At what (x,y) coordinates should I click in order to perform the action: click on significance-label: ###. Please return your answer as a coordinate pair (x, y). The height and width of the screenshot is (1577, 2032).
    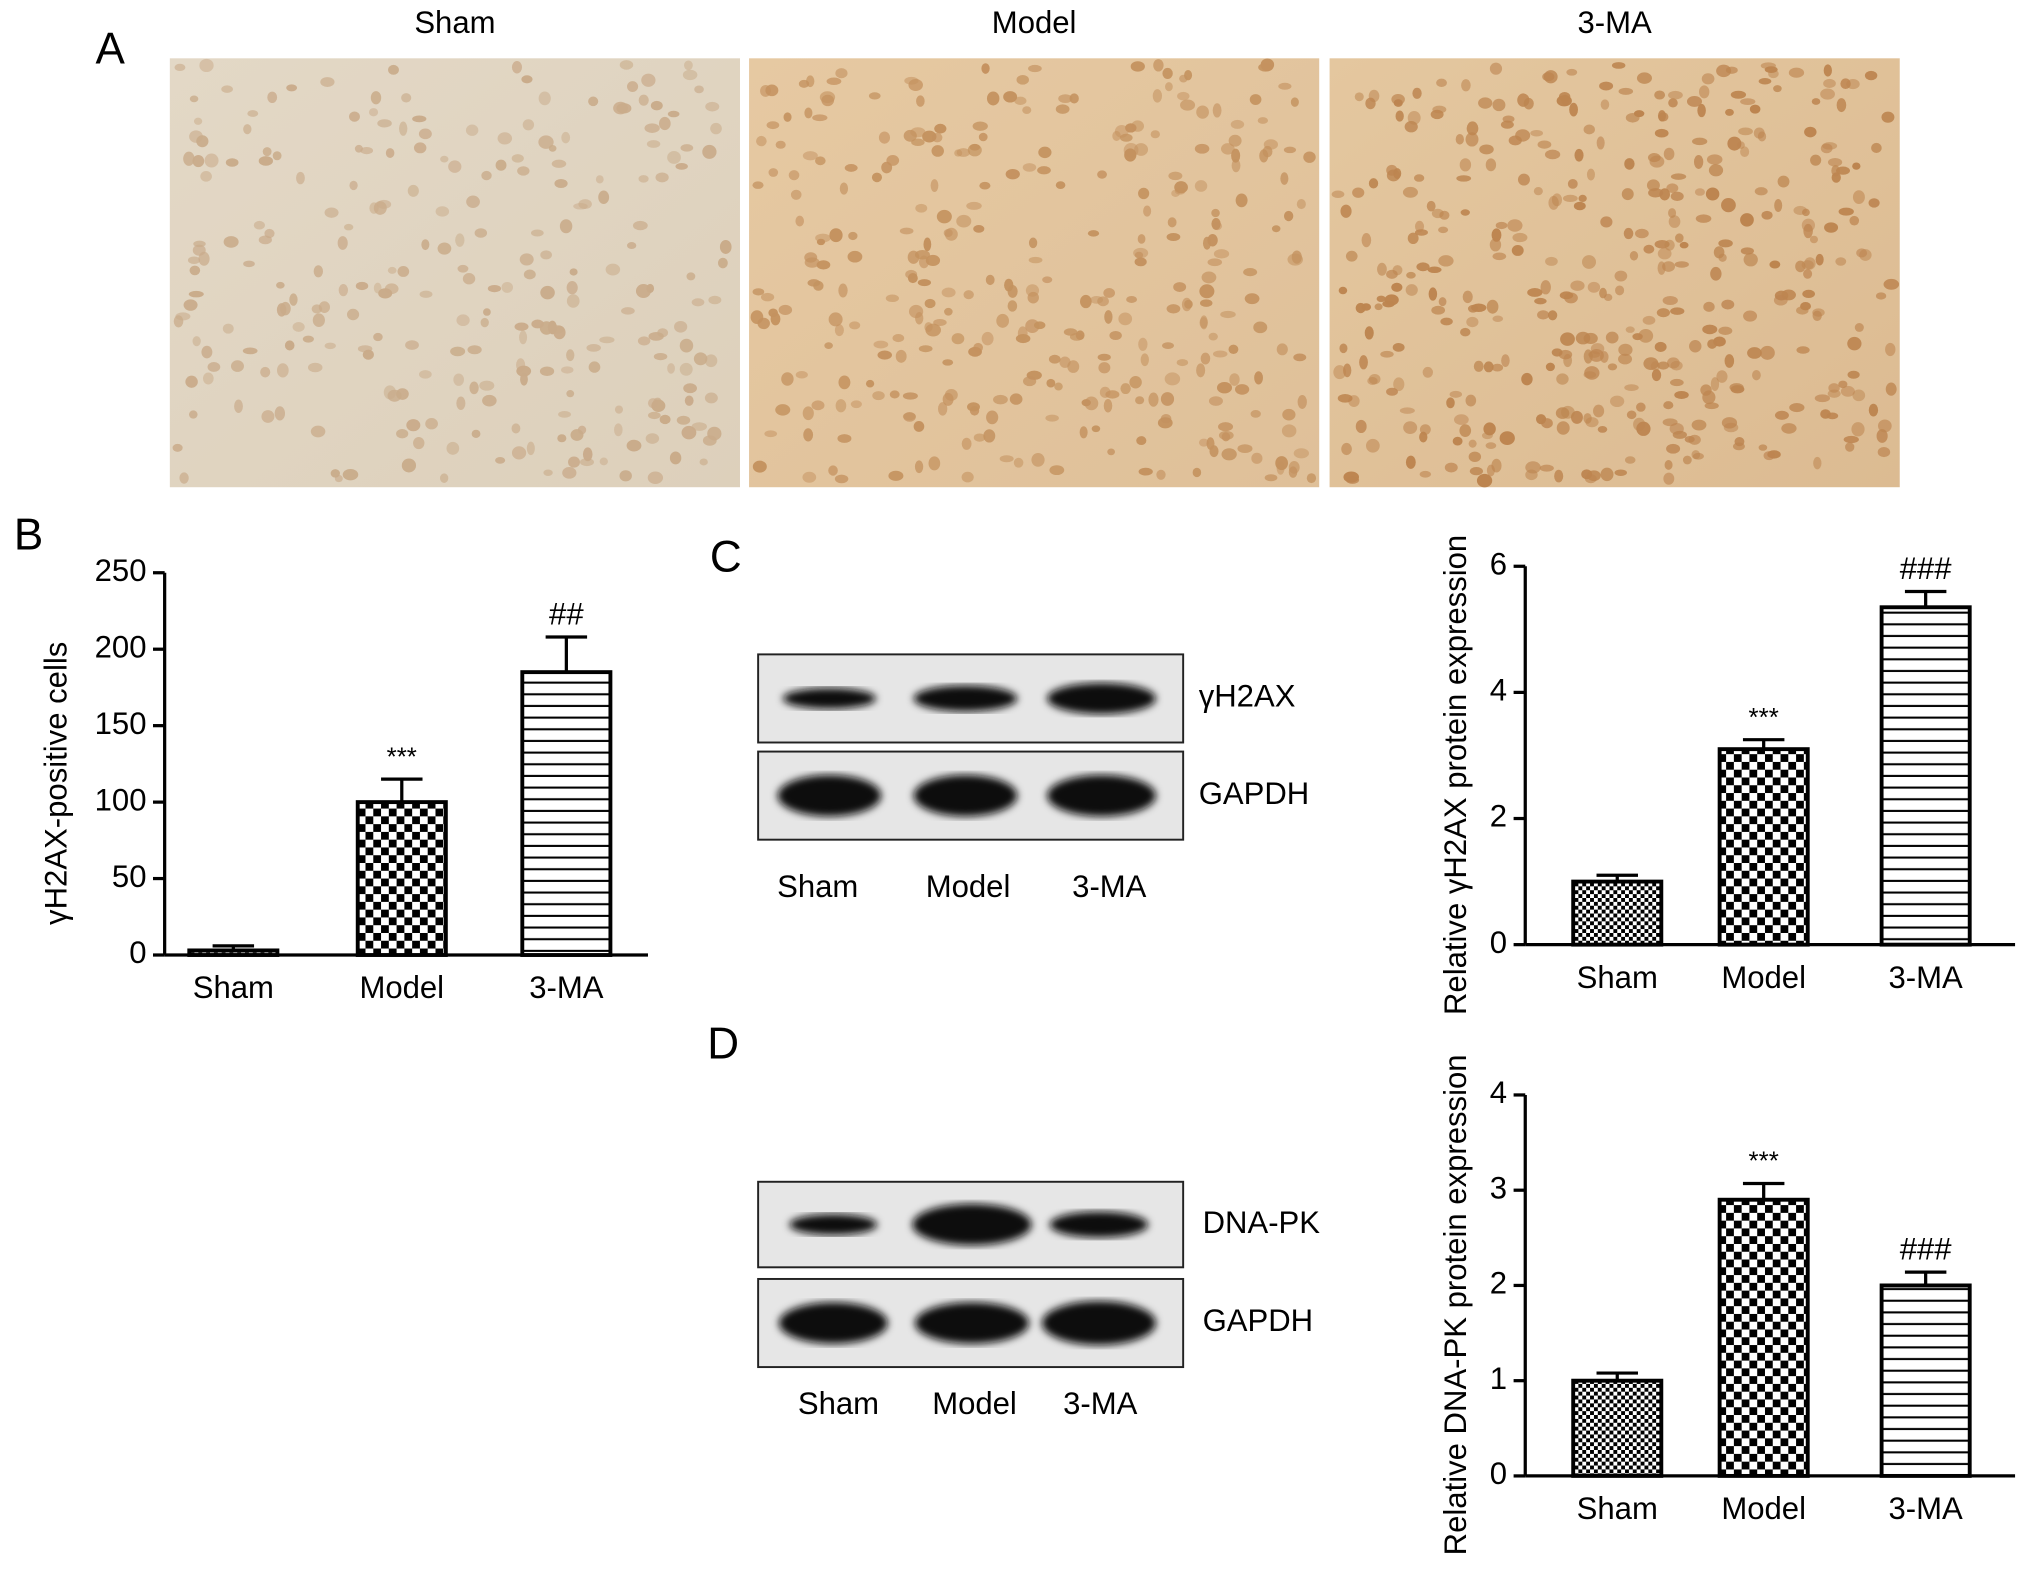
    Looking at the image, I should click on (1926, 1249).